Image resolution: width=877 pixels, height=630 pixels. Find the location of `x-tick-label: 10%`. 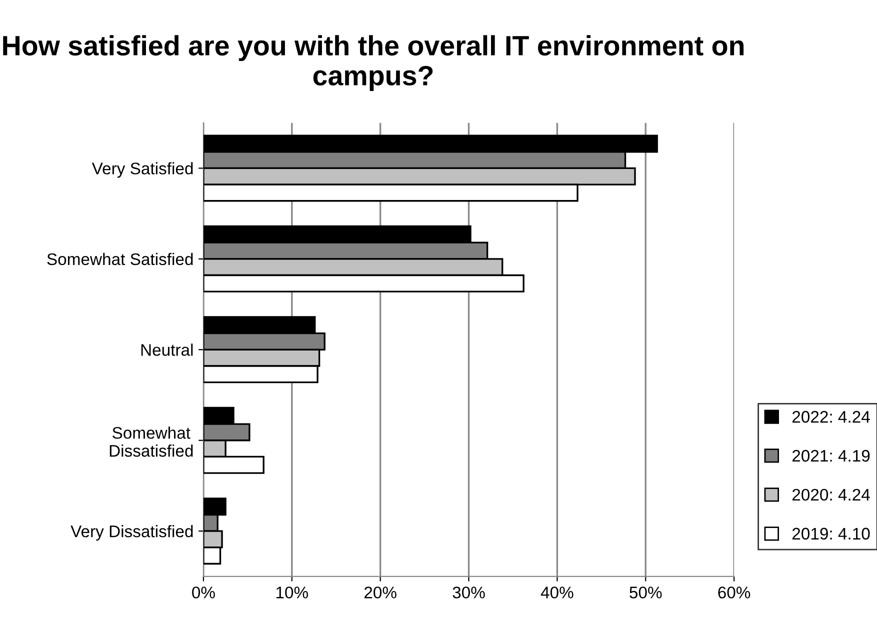

x-tick-label: 10% is located at coordinates (292, 592).